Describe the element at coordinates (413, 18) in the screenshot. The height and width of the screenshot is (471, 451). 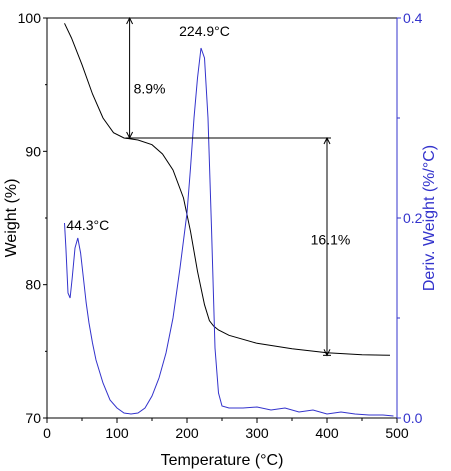
I see `y-right-tick-label: 0.4` at that location.